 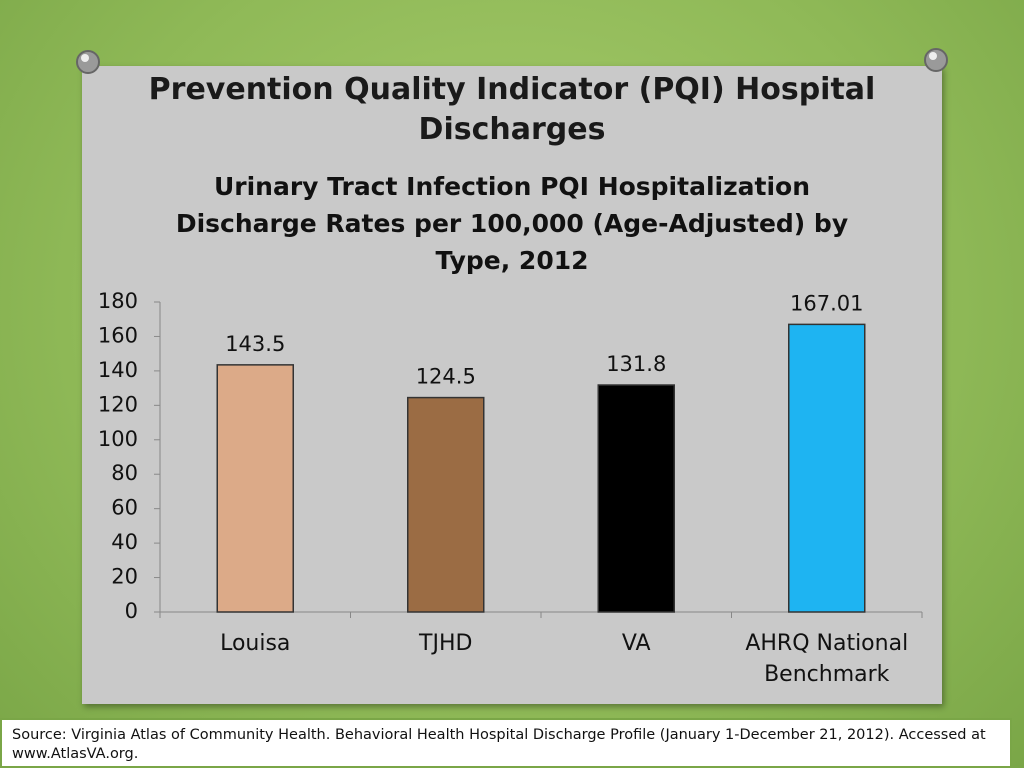 What do you see at coordinates (826, 303) in the screenshot?
I see `value-label: 167.01` at bounding box center [826, 303].